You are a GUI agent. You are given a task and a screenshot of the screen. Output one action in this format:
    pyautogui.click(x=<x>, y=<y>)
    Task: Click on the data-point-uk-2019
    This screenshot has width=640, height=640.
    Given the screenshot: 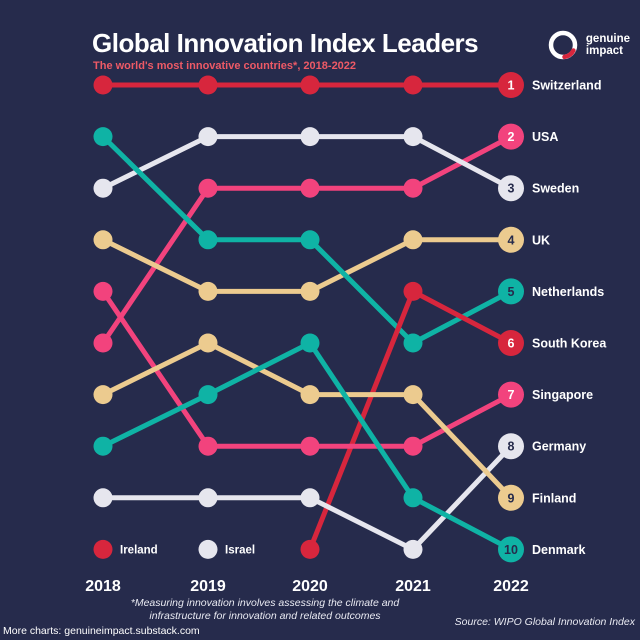 What is the action you would take?
    pyautogui.click(x=208, y=291)
    